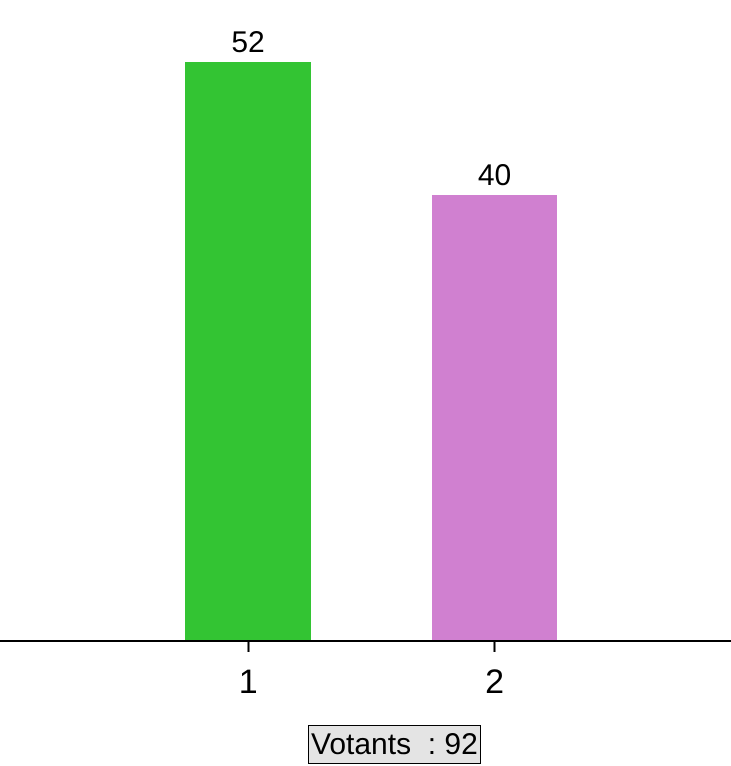 The width and height of the screenshot is (731, 766). What do you see at coordinates (248, 42) in the screenshot?
I see `data-label: 52` at bounding box center [248, 42].